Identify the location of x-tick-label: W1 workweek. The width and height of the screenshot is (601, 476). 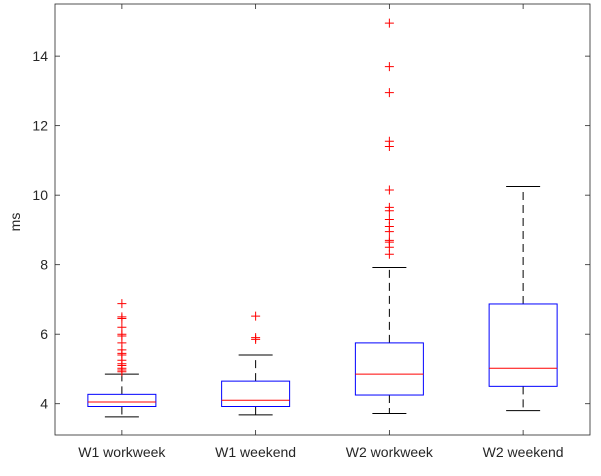
(122, 452).